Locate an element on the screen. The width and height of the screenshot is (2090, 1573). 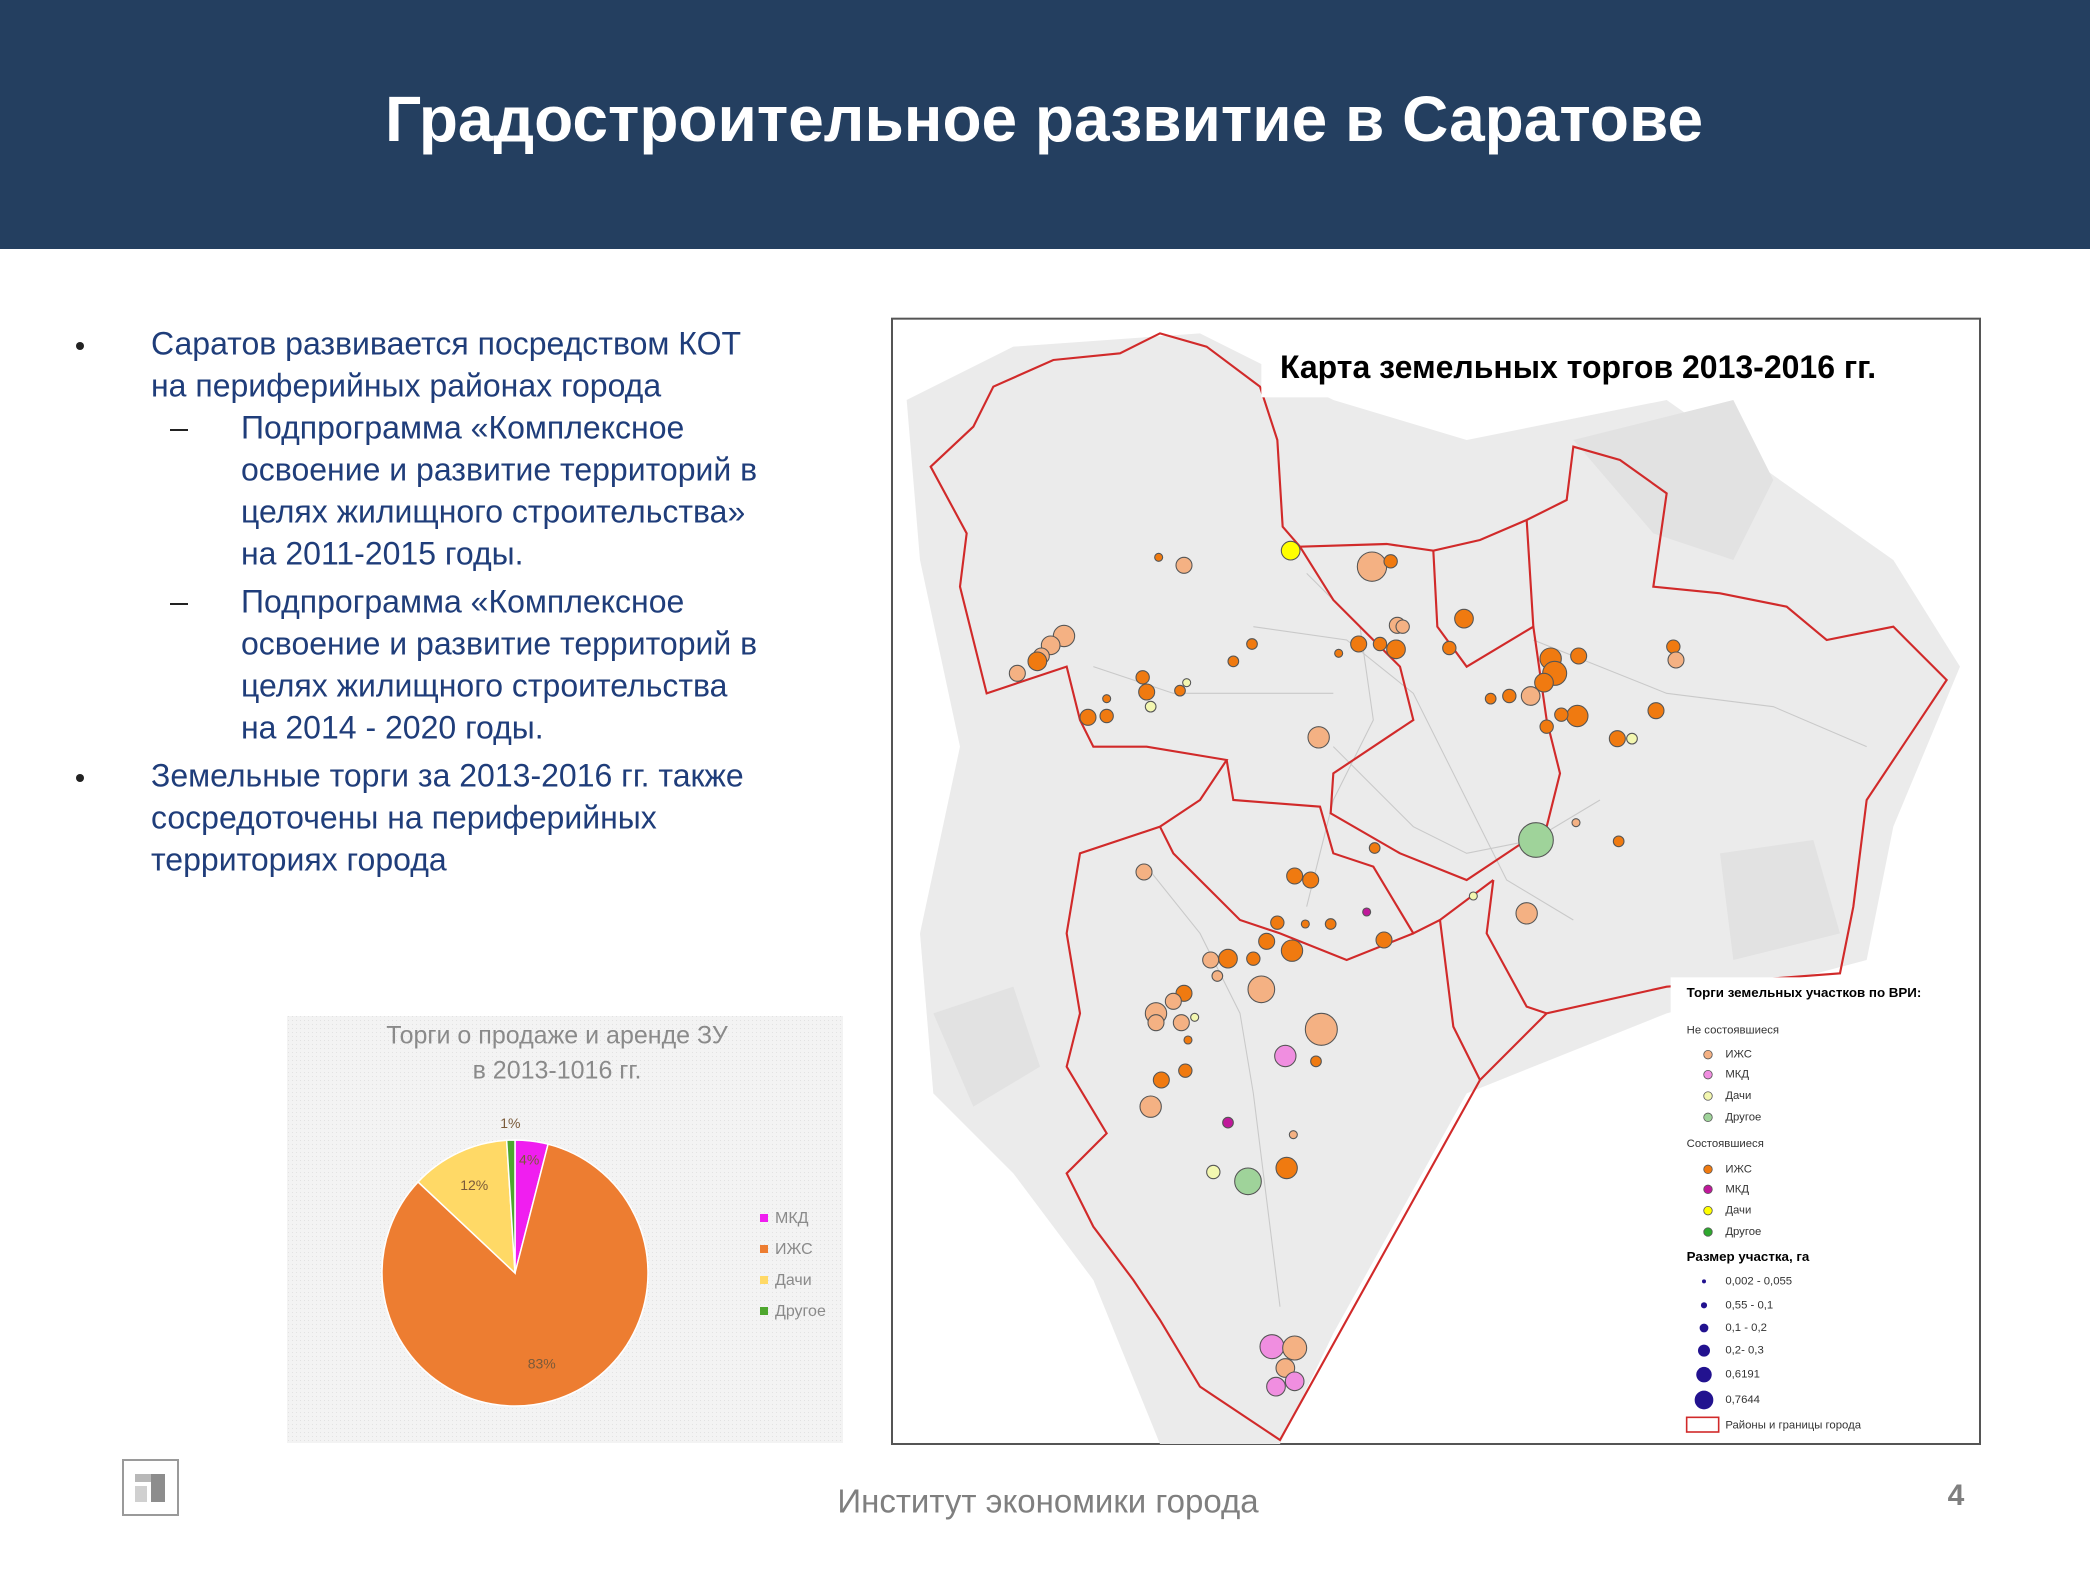
legend-title: Торги земельных участков по ВРИ: is located at coordinates (1804, 992).